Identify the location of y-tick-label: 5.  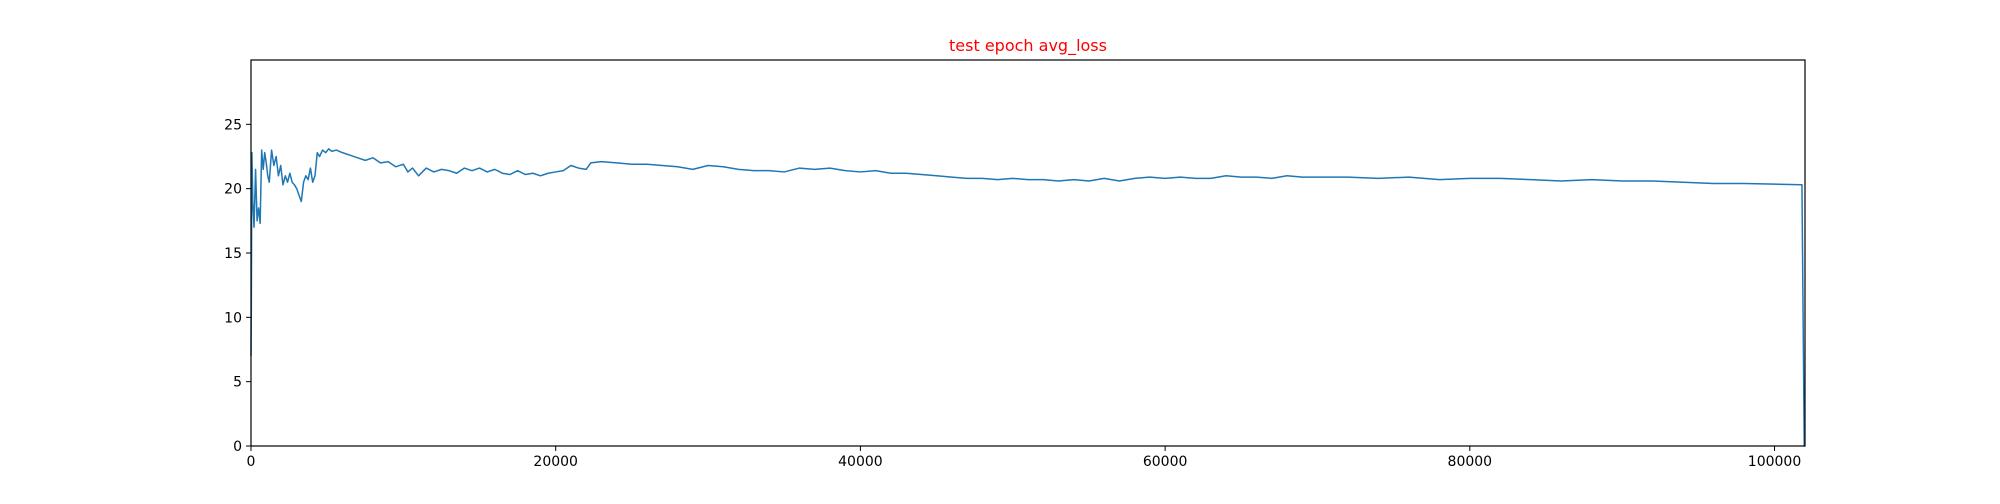
(237, 383).